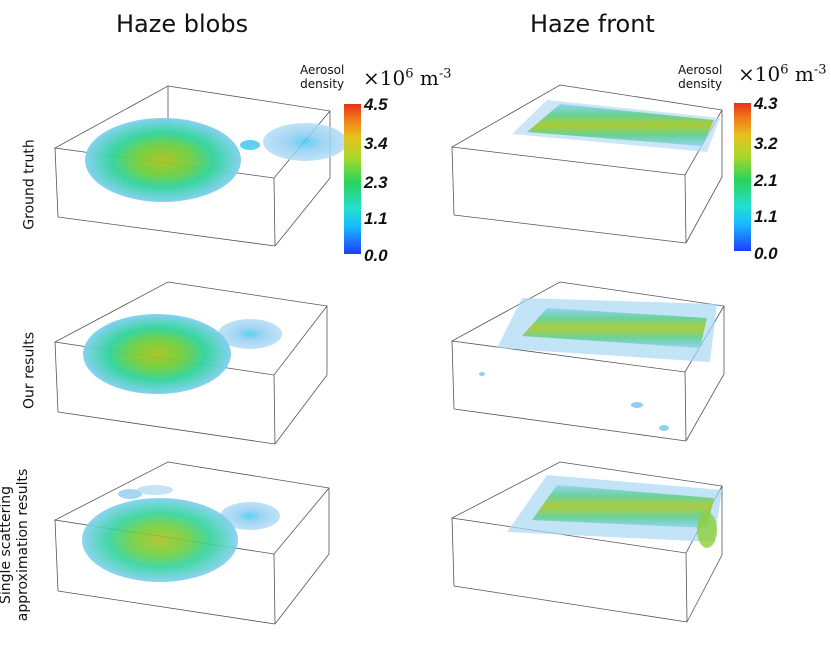 The width and height of the screenshot is (831, 654). I want to click on colorbar-label-front: Aerosol density, so click(700, 77).